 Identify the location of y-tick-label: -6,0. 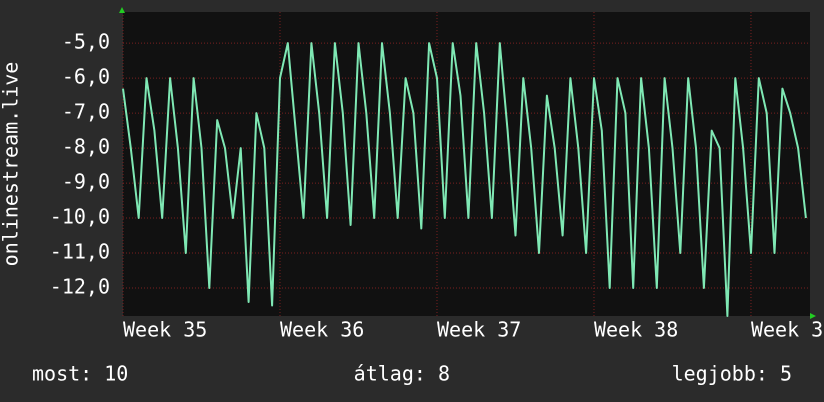
(86, 77).